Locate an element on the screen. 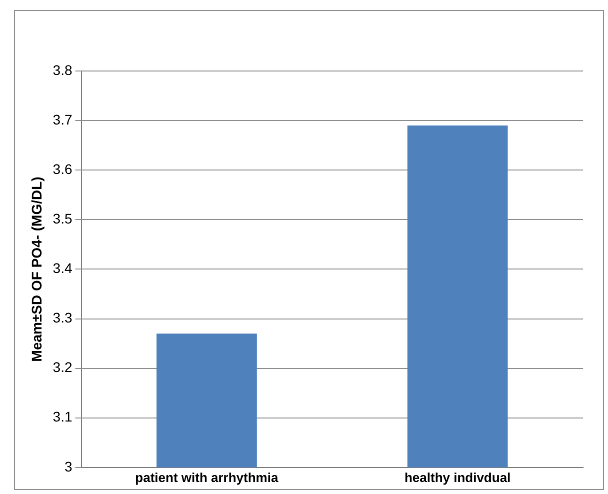 The width and height of the screenshot is (608, 494). y-tick-label: 3.8 is located at coordinates (62, 70).